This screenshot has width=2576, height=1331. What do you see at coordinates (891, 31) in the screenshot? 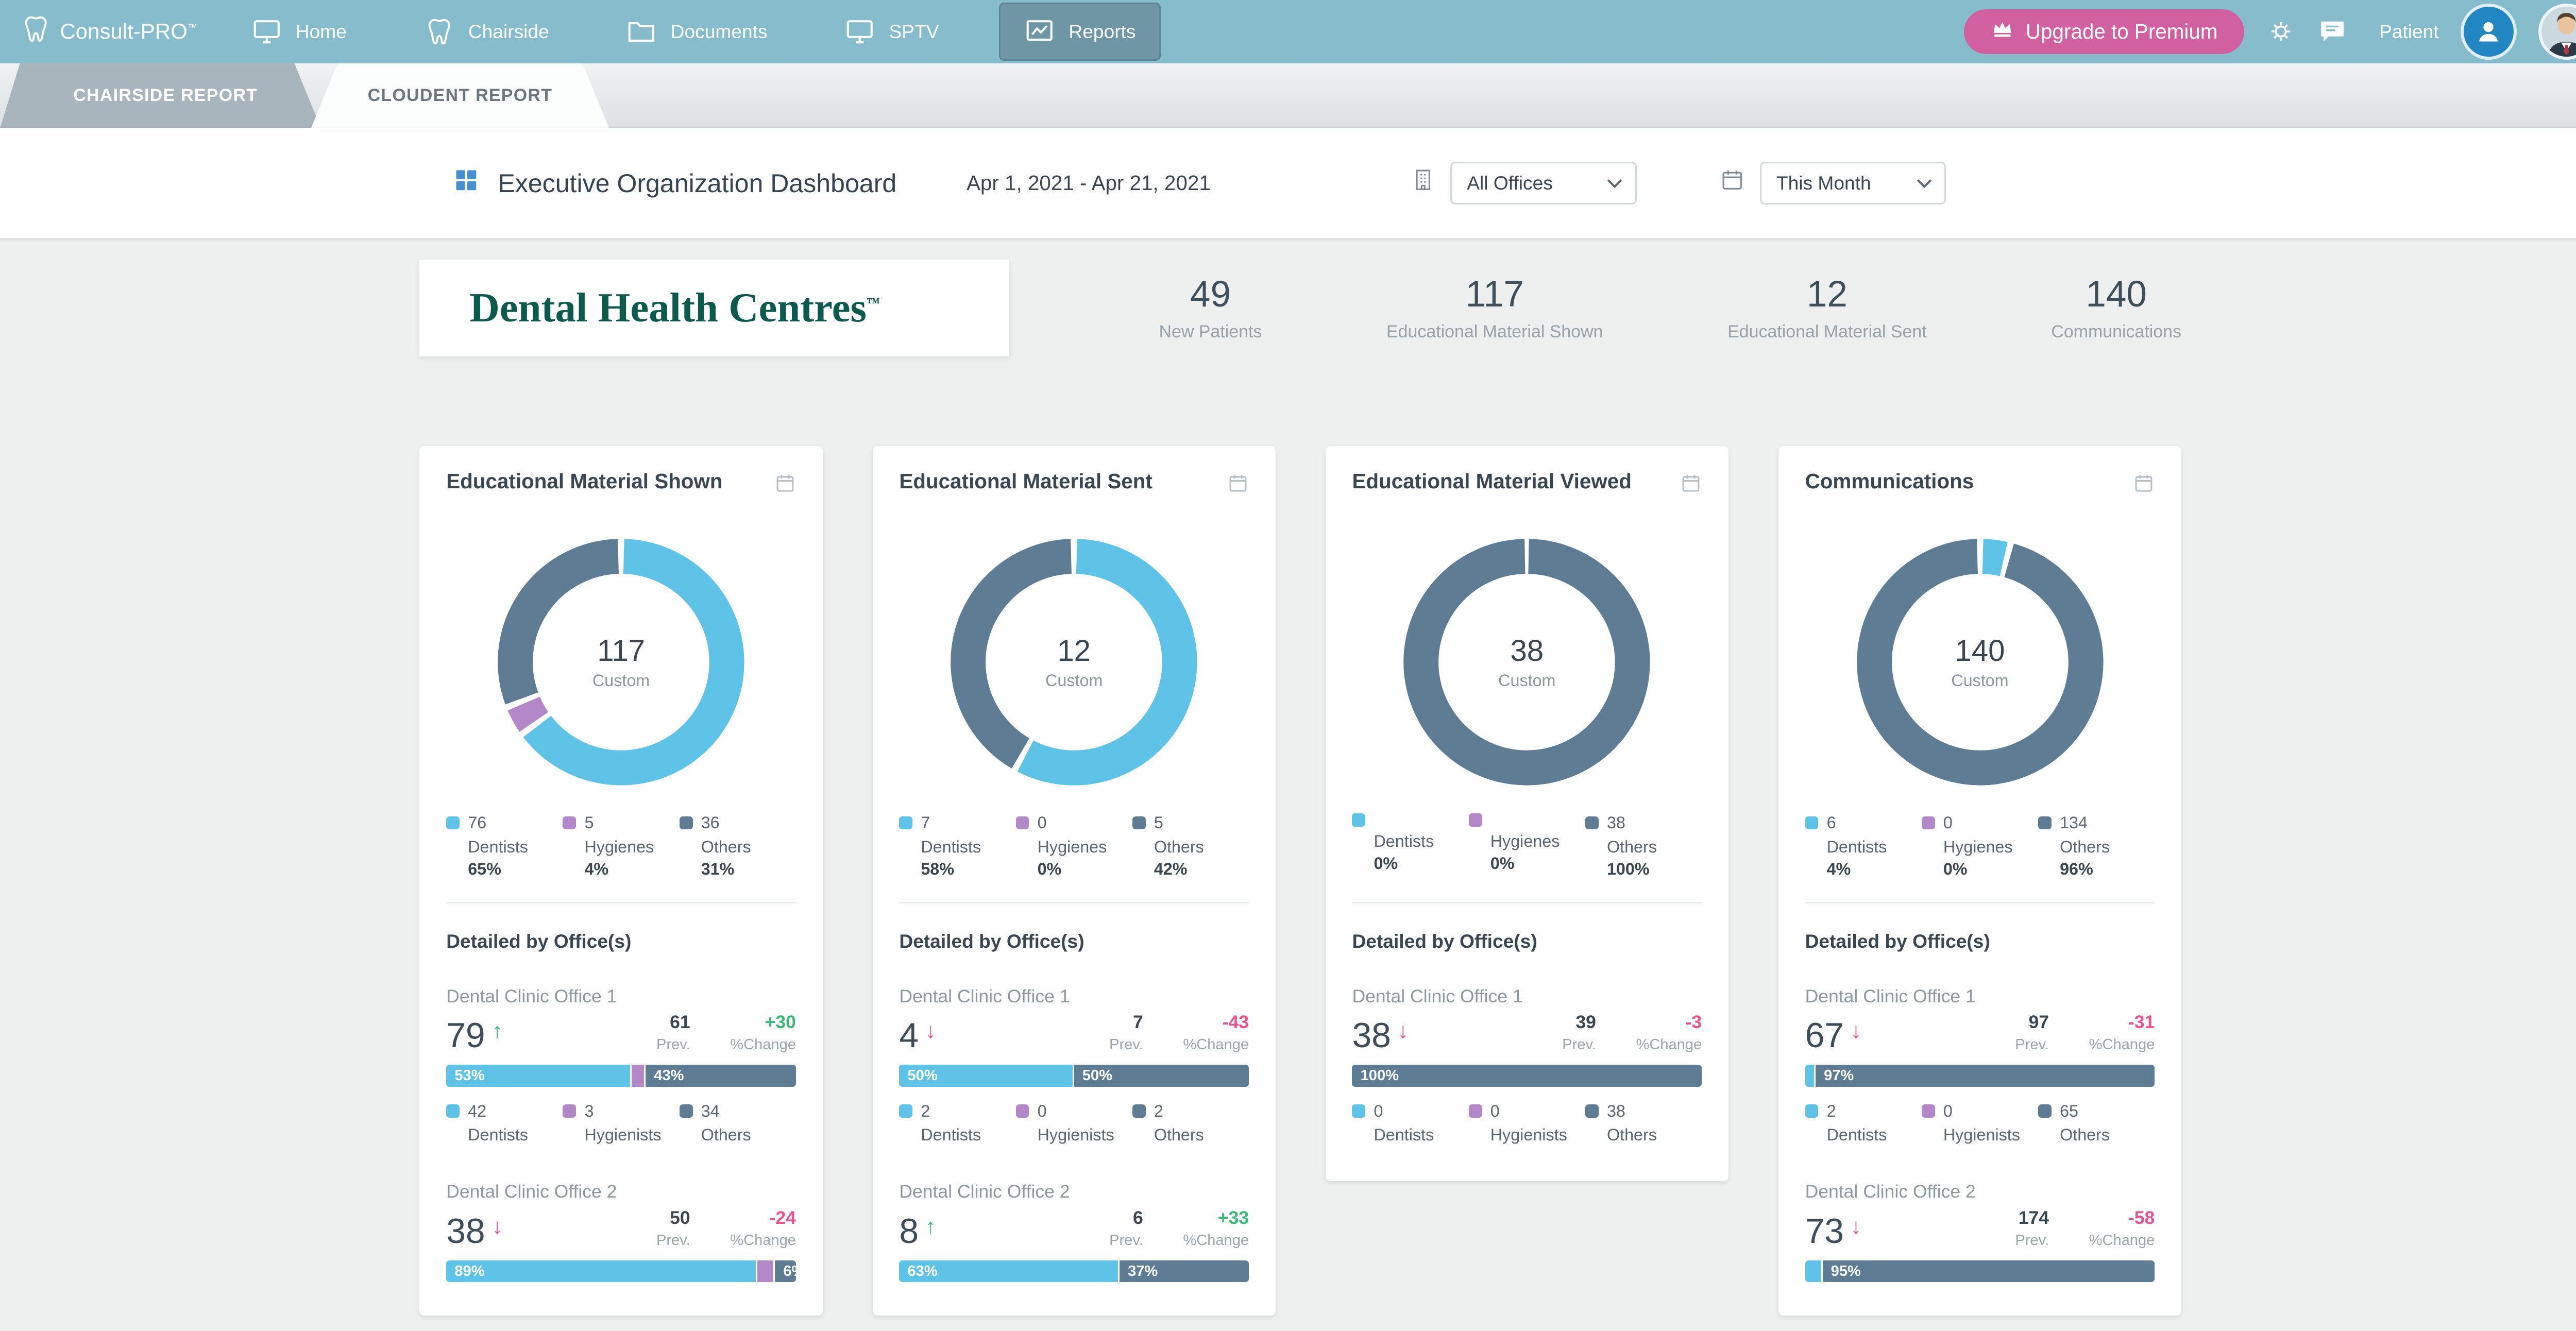
I see `nav-item-sptv: SPTV` at bounding box center [891, 31].